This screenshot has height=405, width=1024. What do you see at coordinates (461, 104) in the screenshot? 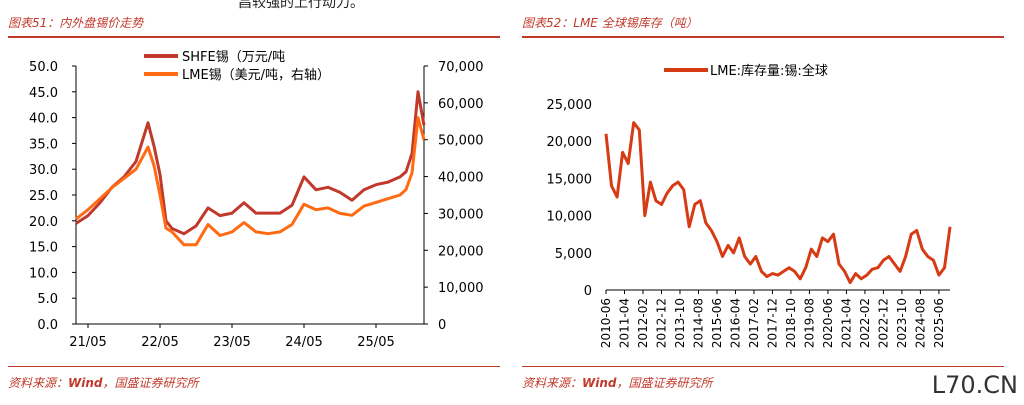
I see `y-right-tick-label: 60,000` at bounding box center [461, 104].